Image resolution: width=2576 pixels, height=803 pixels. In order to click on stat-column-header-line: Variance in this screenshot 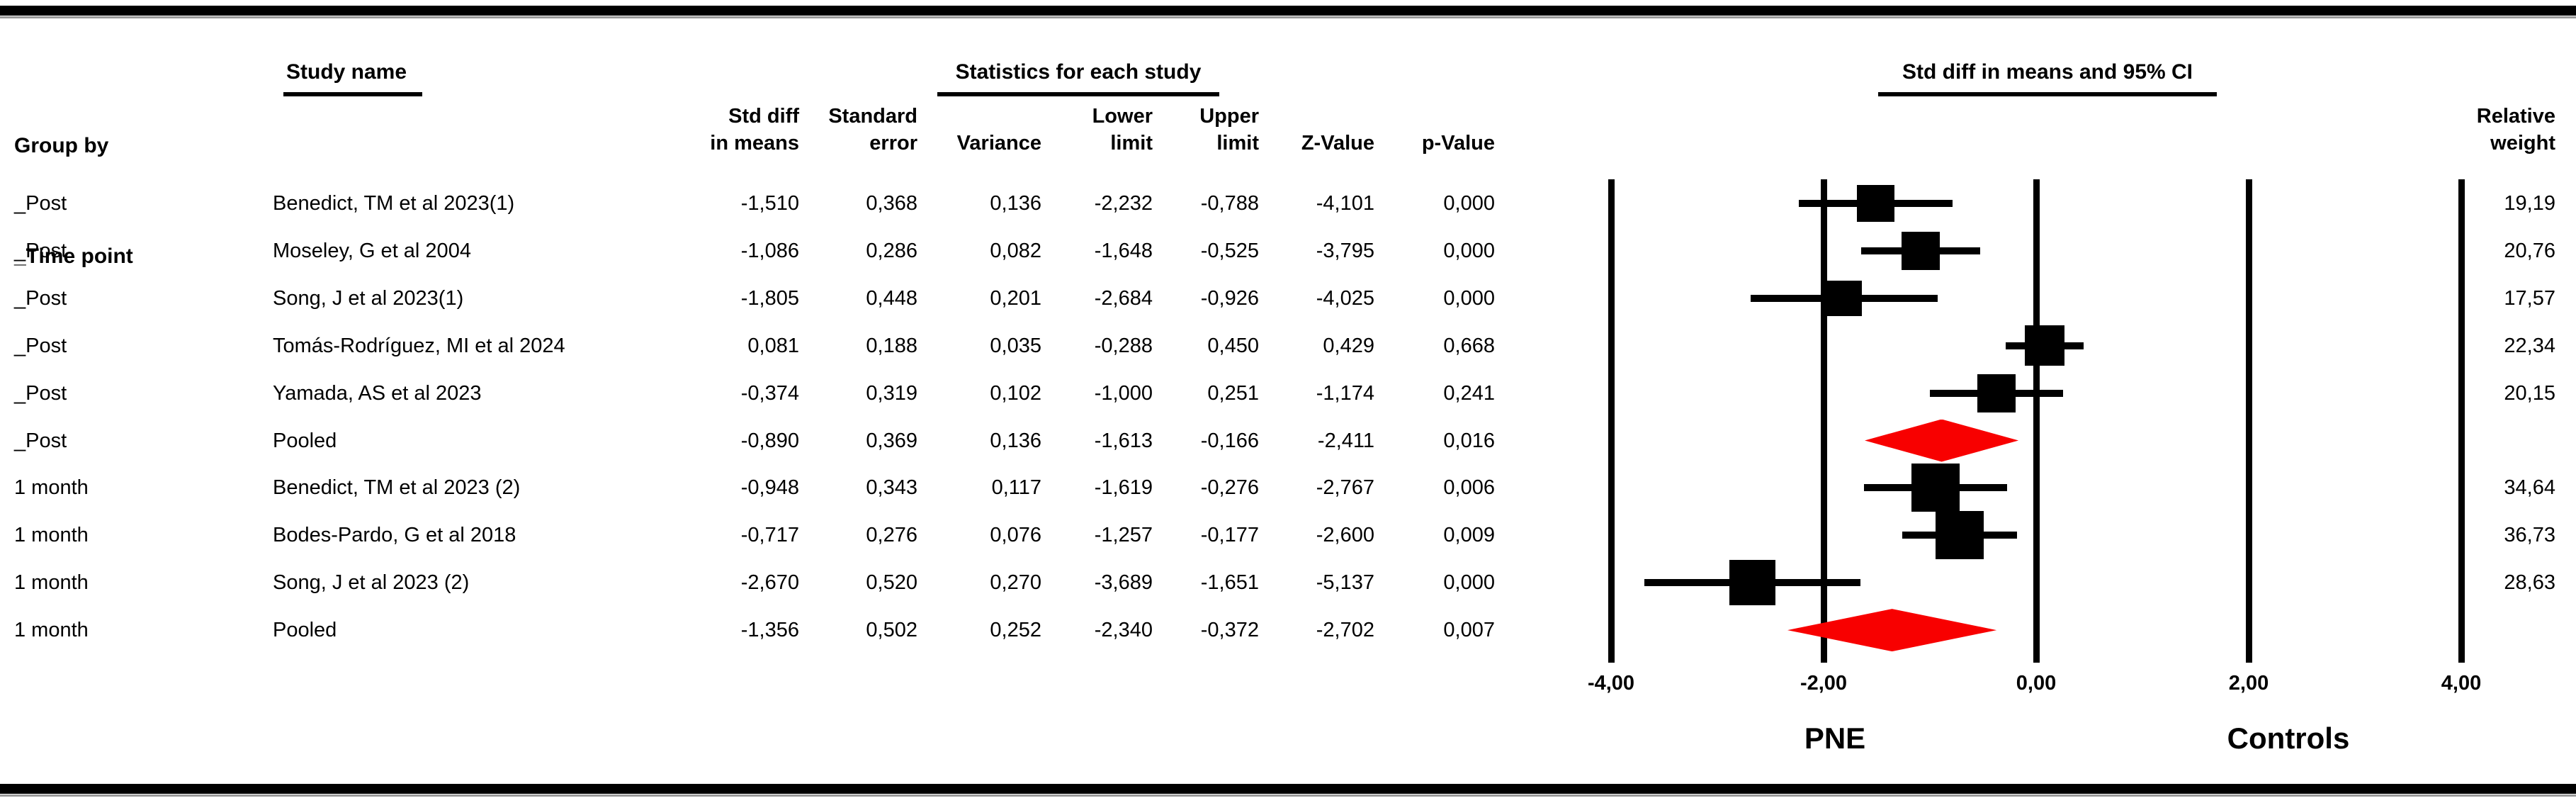, I will do `click(999, 143)`.